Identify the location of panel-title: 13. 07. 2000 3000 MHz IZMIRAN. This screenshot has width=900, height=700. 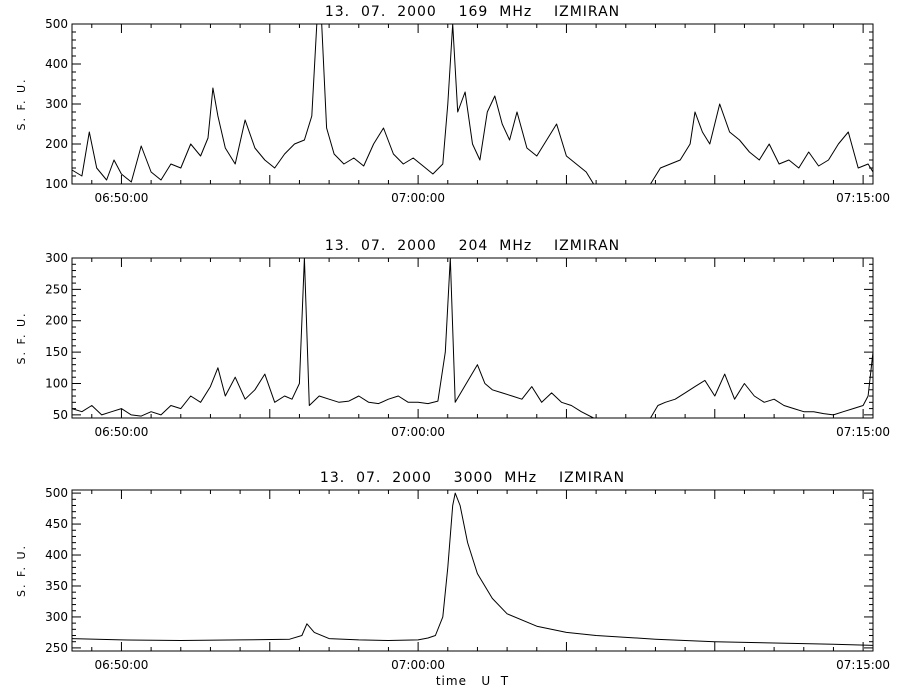
(472, 478).